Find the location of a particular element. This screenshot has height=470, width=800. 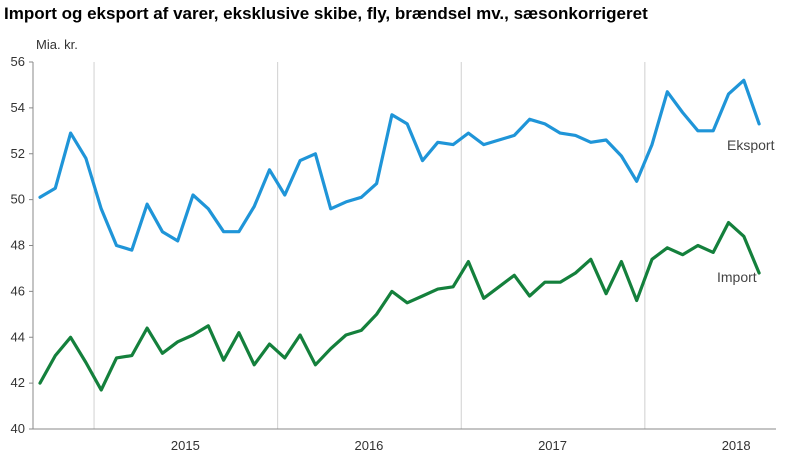

y-tick-label: 40 is located at coordinates (18, 428).